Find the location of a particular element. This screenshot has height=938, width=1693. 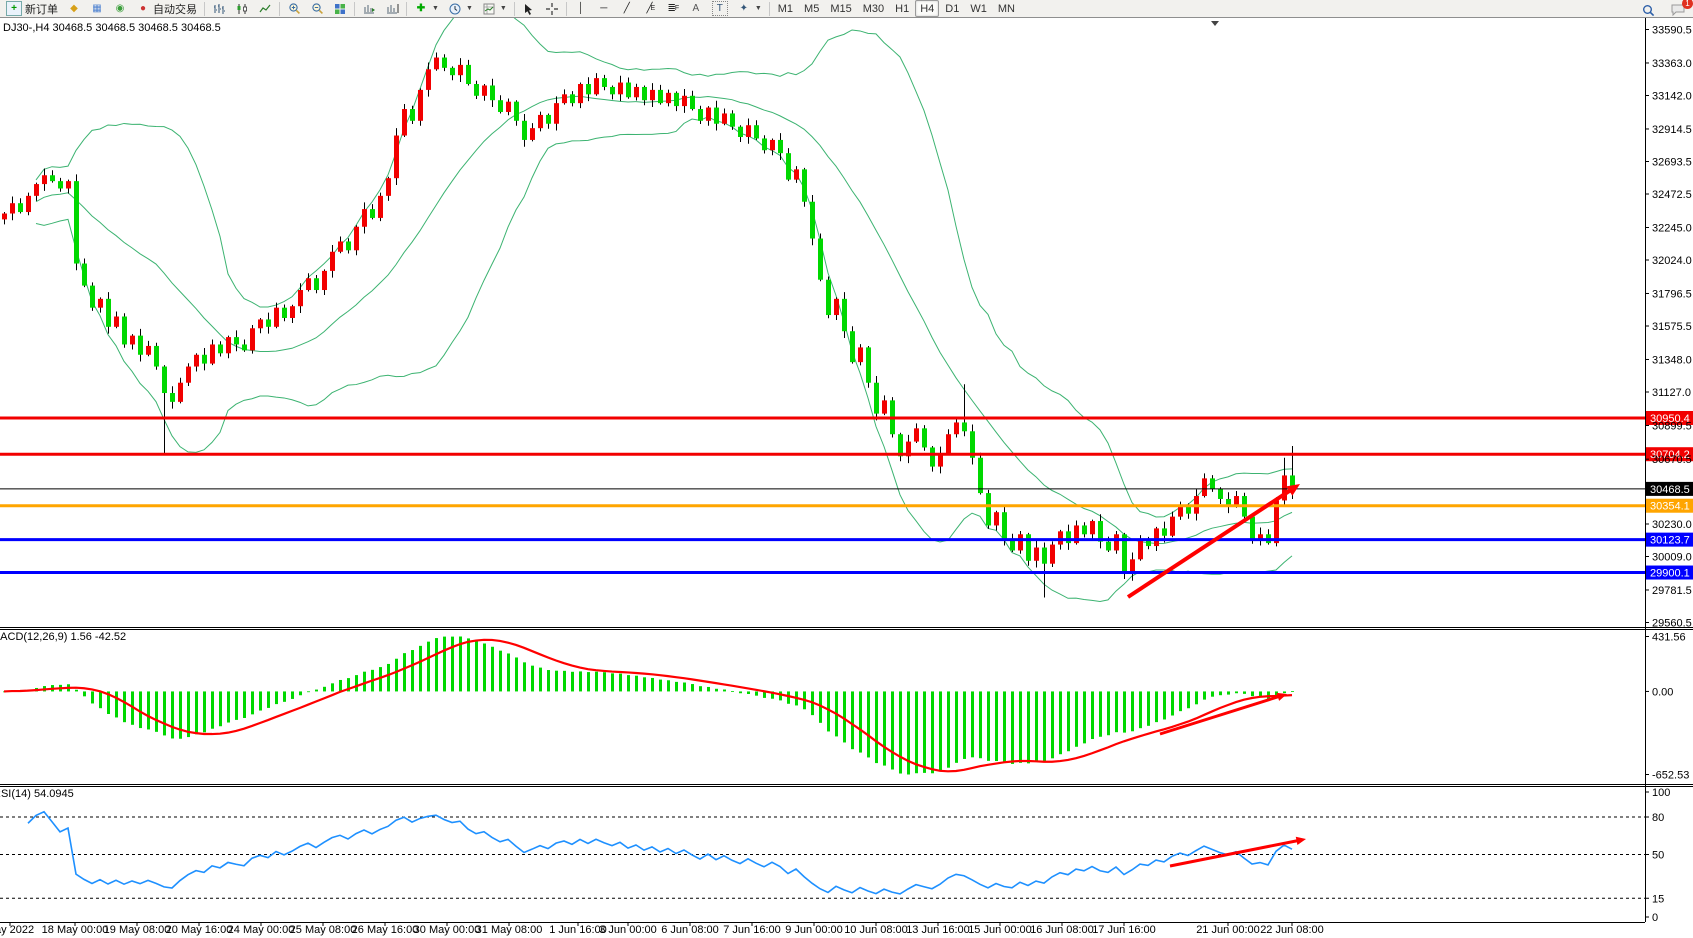

templates-button: ▼ is located at coordinates (494, 9).